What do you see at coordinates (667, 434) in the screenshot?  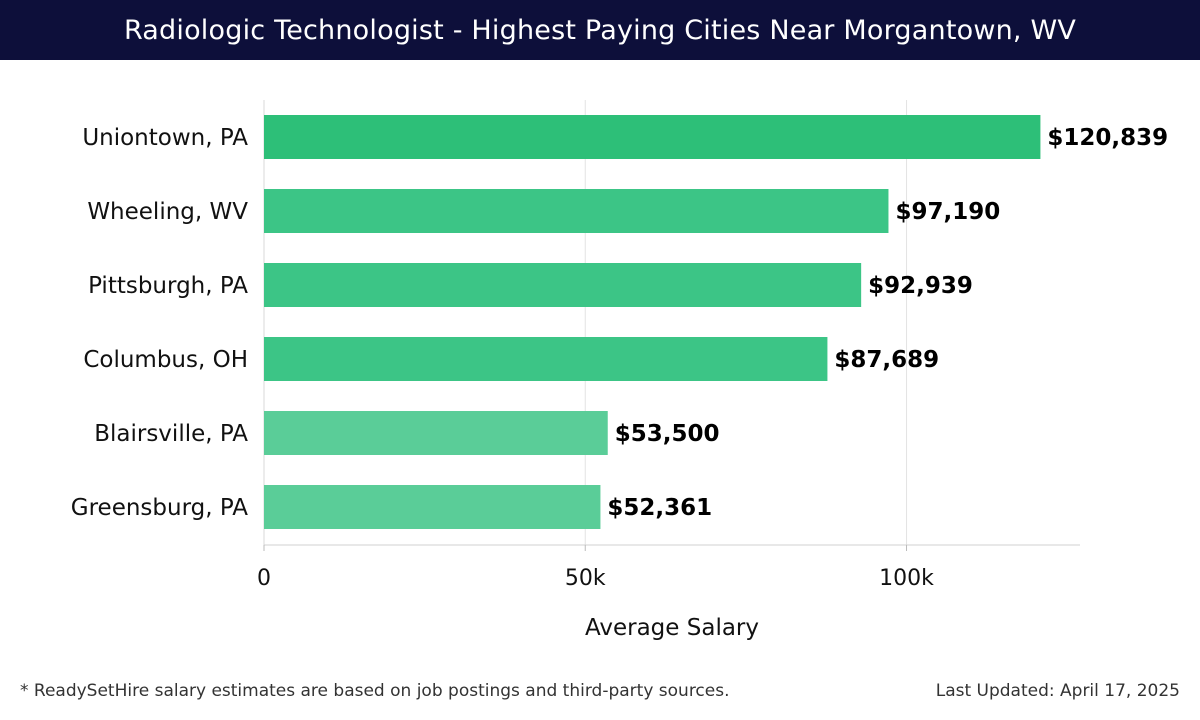 I see `value-label: $53,500` at bounding box center [667, 434].